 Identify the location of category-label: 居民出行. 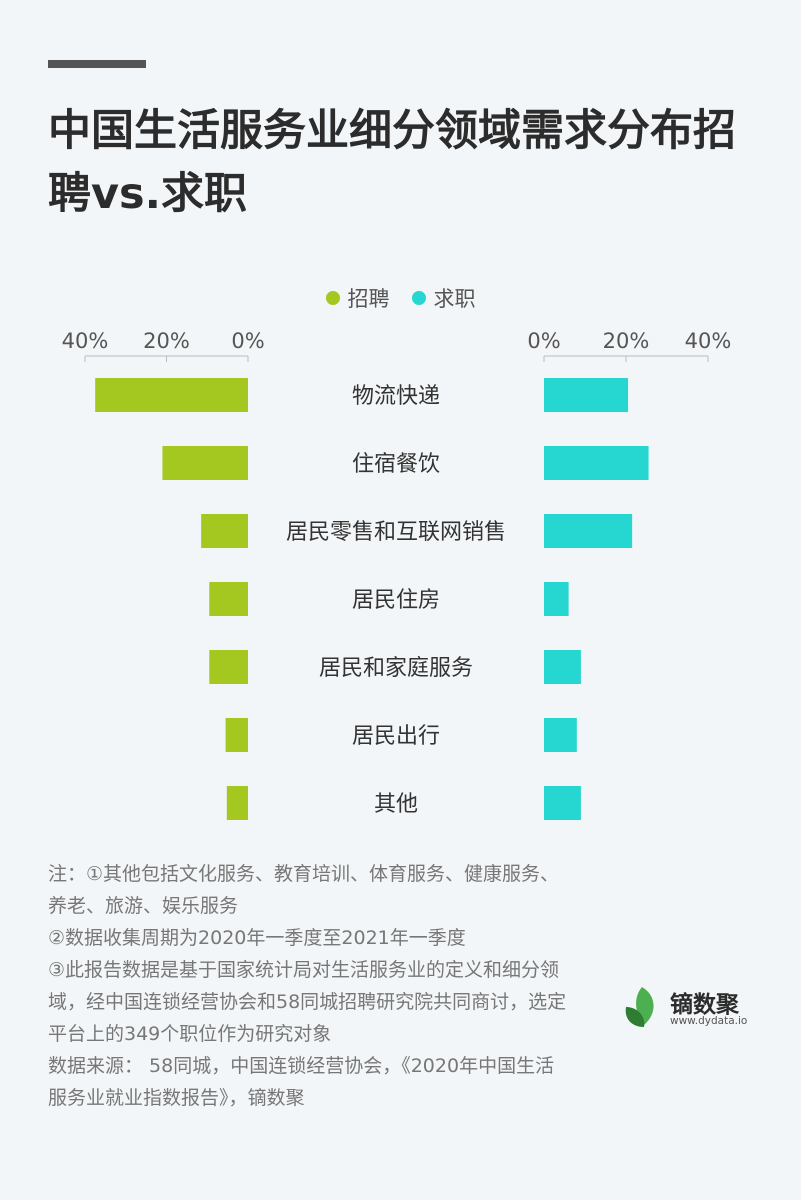
(396, 736).